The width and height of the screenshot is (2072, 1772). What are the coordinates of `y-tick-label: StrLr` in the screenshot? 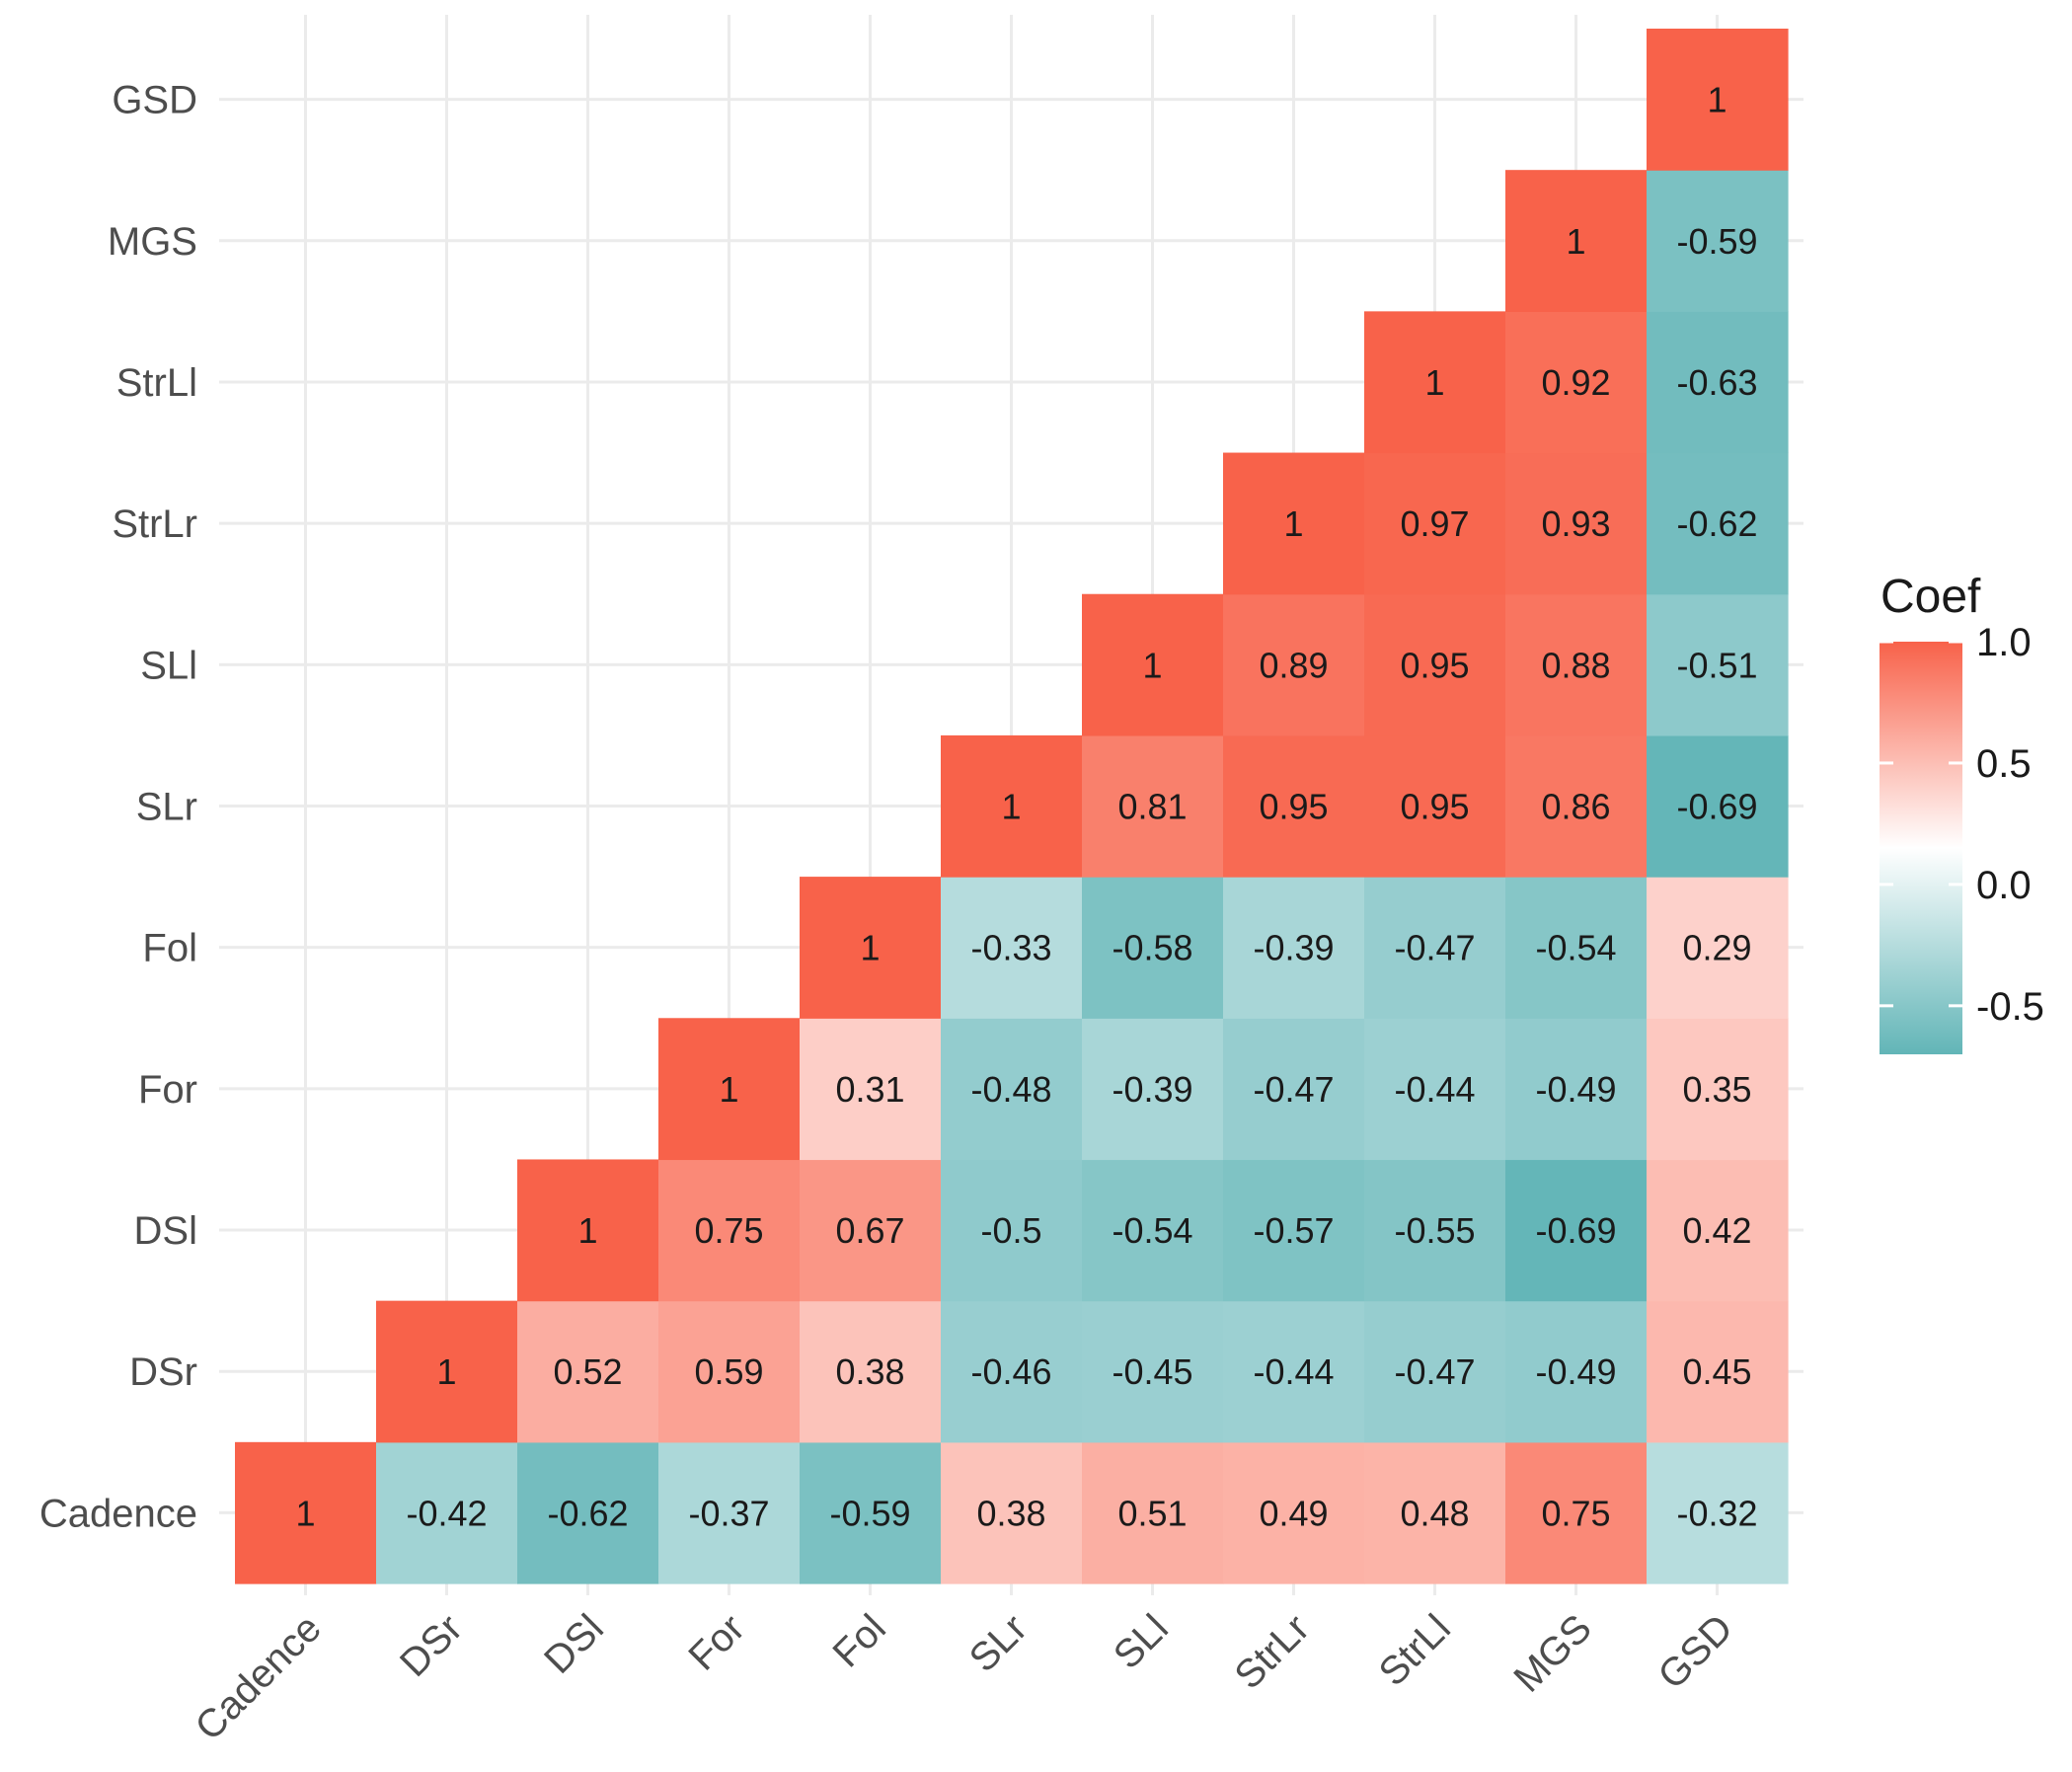 It's located at (154, 524).